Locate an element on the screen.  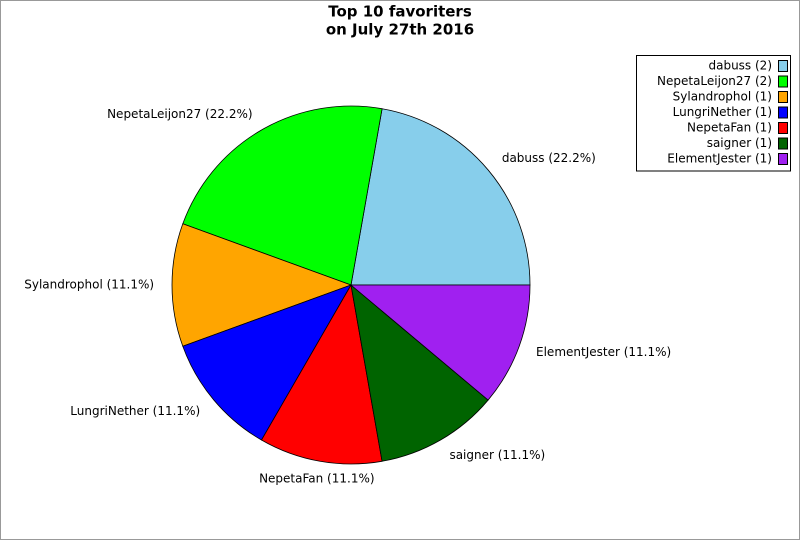
slice-label: NepetaFan (11.1%) is located at coordinates (316, 478).